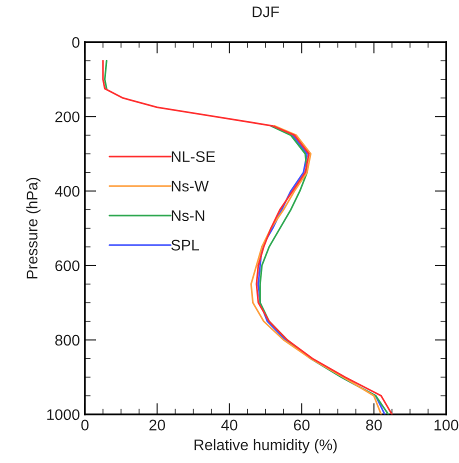 Image resolution: width=459 pixels, height=463 pixels. Describe the element at coordinates (76, 42) in the screenshot. I see `y-tick-label: 0` at that location.